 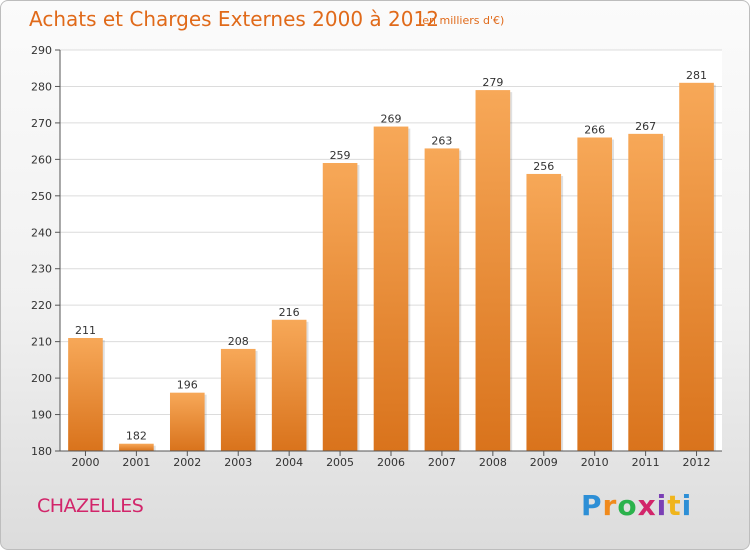 I want to click on chart-title: Achats et Charges Externes 2000 à 2012, so click(x=234, y=19).